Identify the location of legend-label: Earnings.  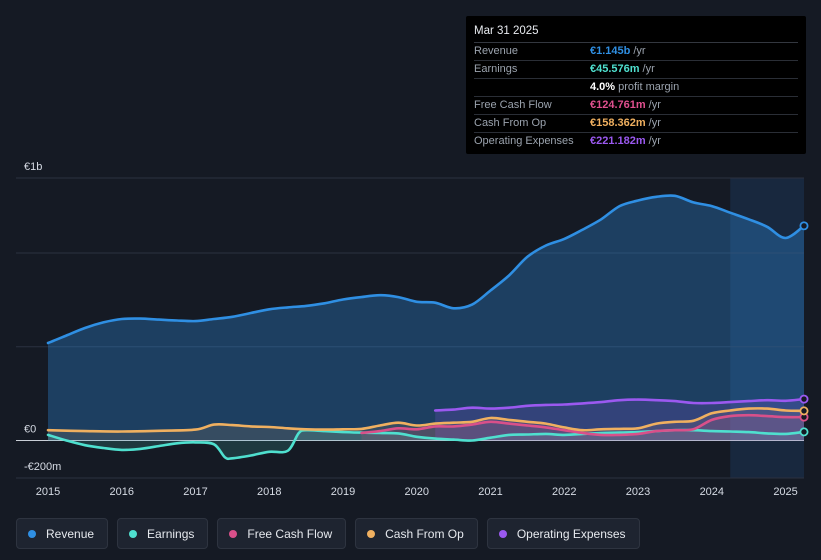
(171, 533).